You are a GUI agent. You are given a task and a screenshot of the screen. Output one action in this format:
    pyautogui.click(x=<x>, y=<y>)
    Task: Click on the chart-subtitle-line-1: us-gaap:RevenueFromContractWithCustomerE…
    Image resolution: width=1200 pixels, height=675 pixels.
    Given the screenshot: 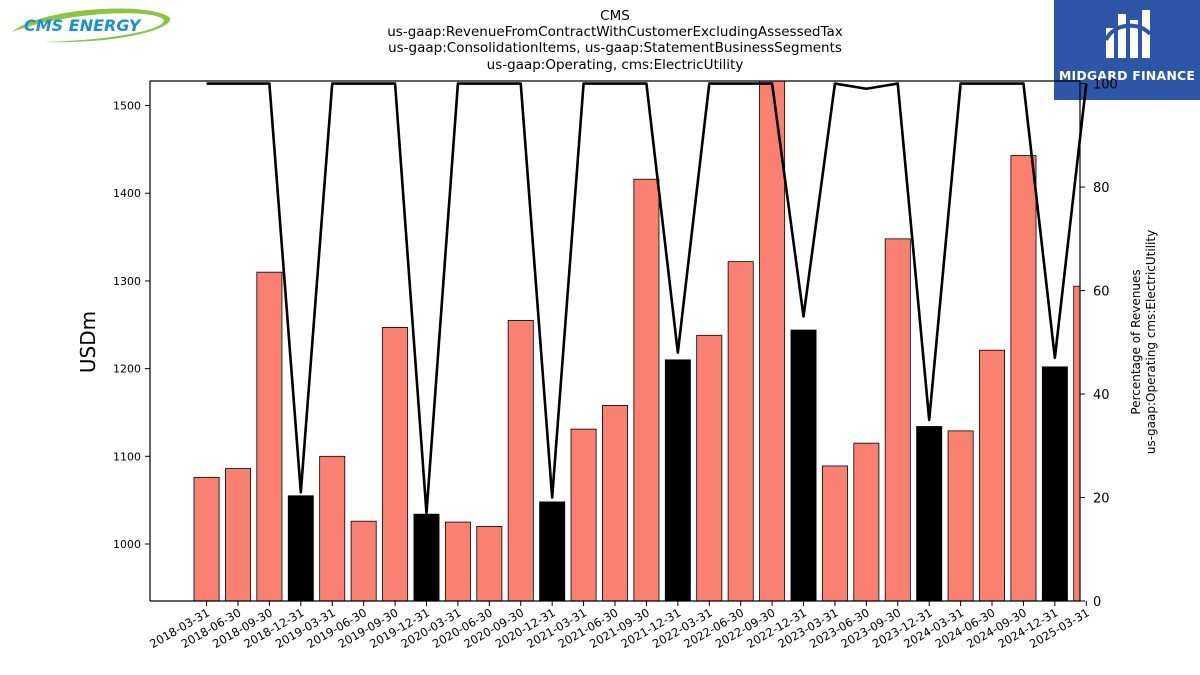 What is the action you would take?
    pyautogui.click(x=615, y=32)
    